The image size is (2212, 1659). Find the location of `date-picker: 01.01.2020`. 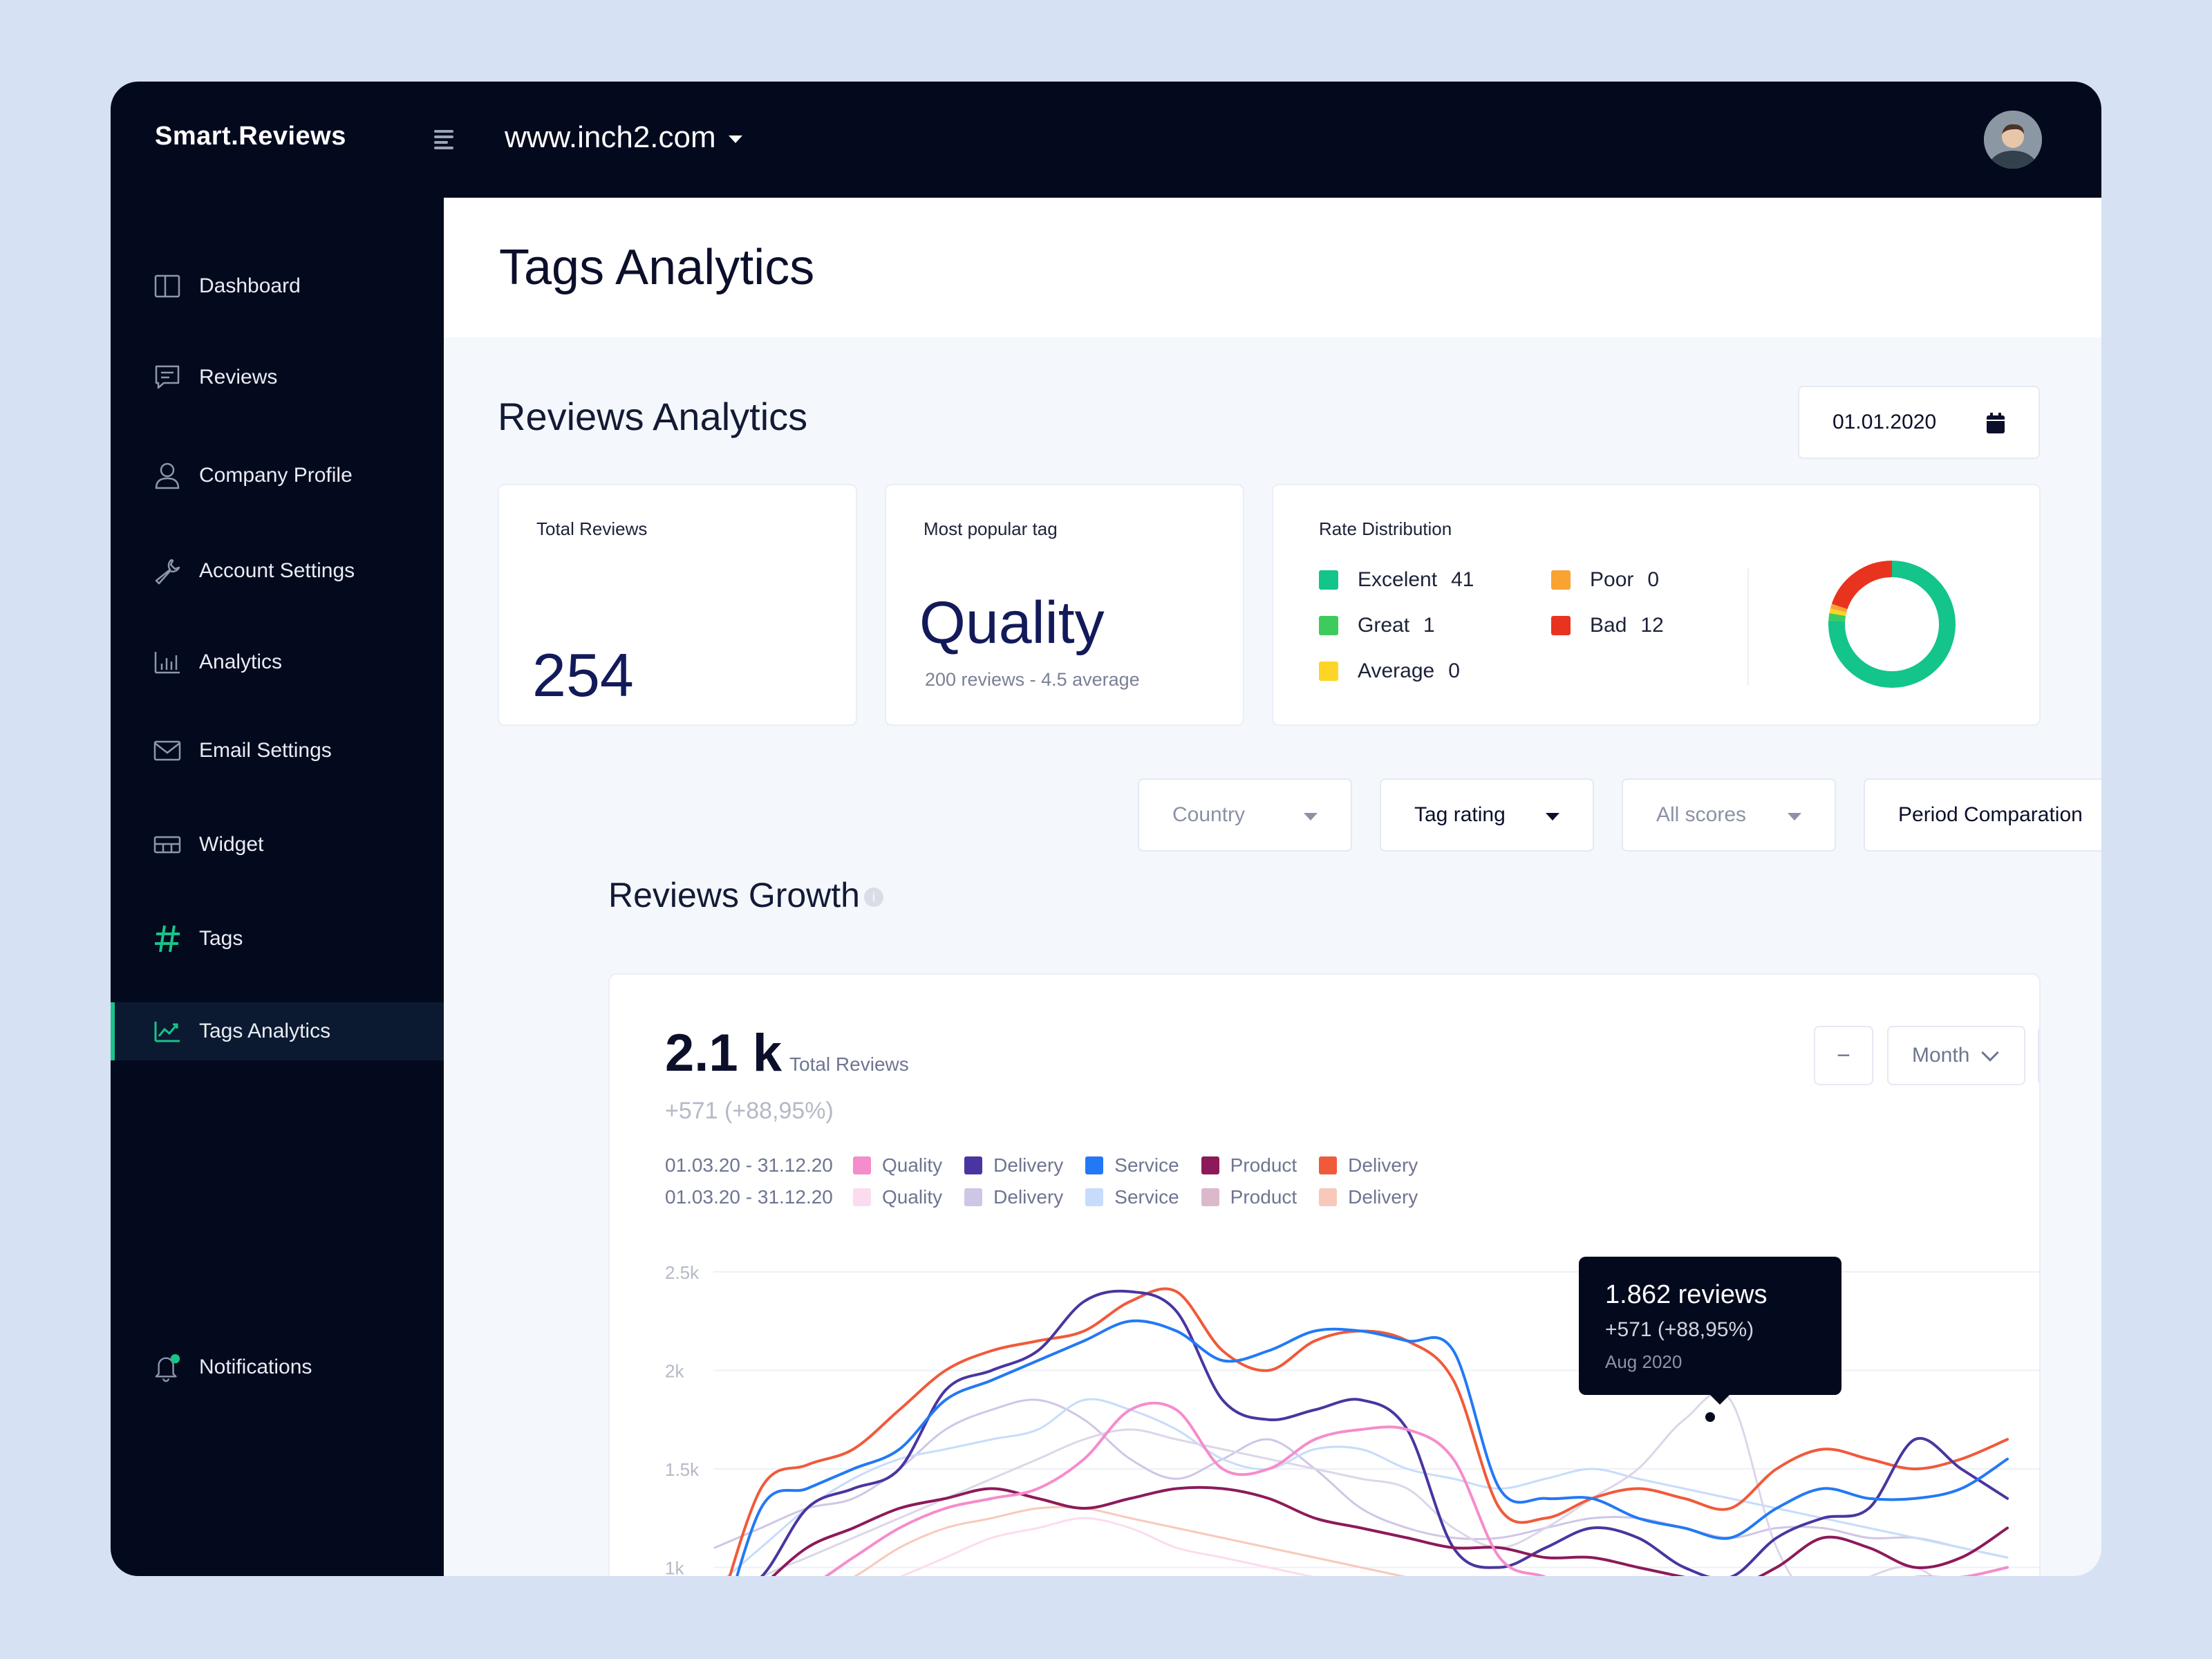

date-picker: 01.01.2020 is located at coordinates (1919, 422).